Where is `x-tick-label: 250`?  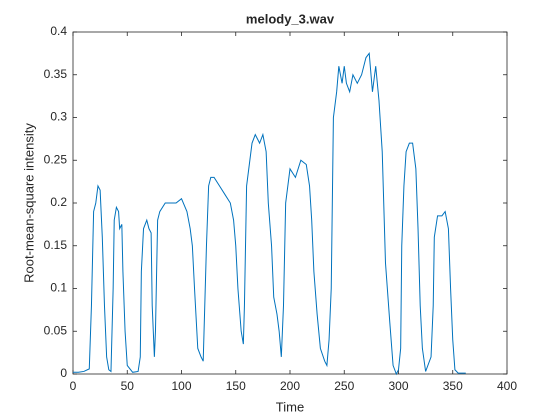
x-tick-label: 250 is located at coordinates (344, 386).